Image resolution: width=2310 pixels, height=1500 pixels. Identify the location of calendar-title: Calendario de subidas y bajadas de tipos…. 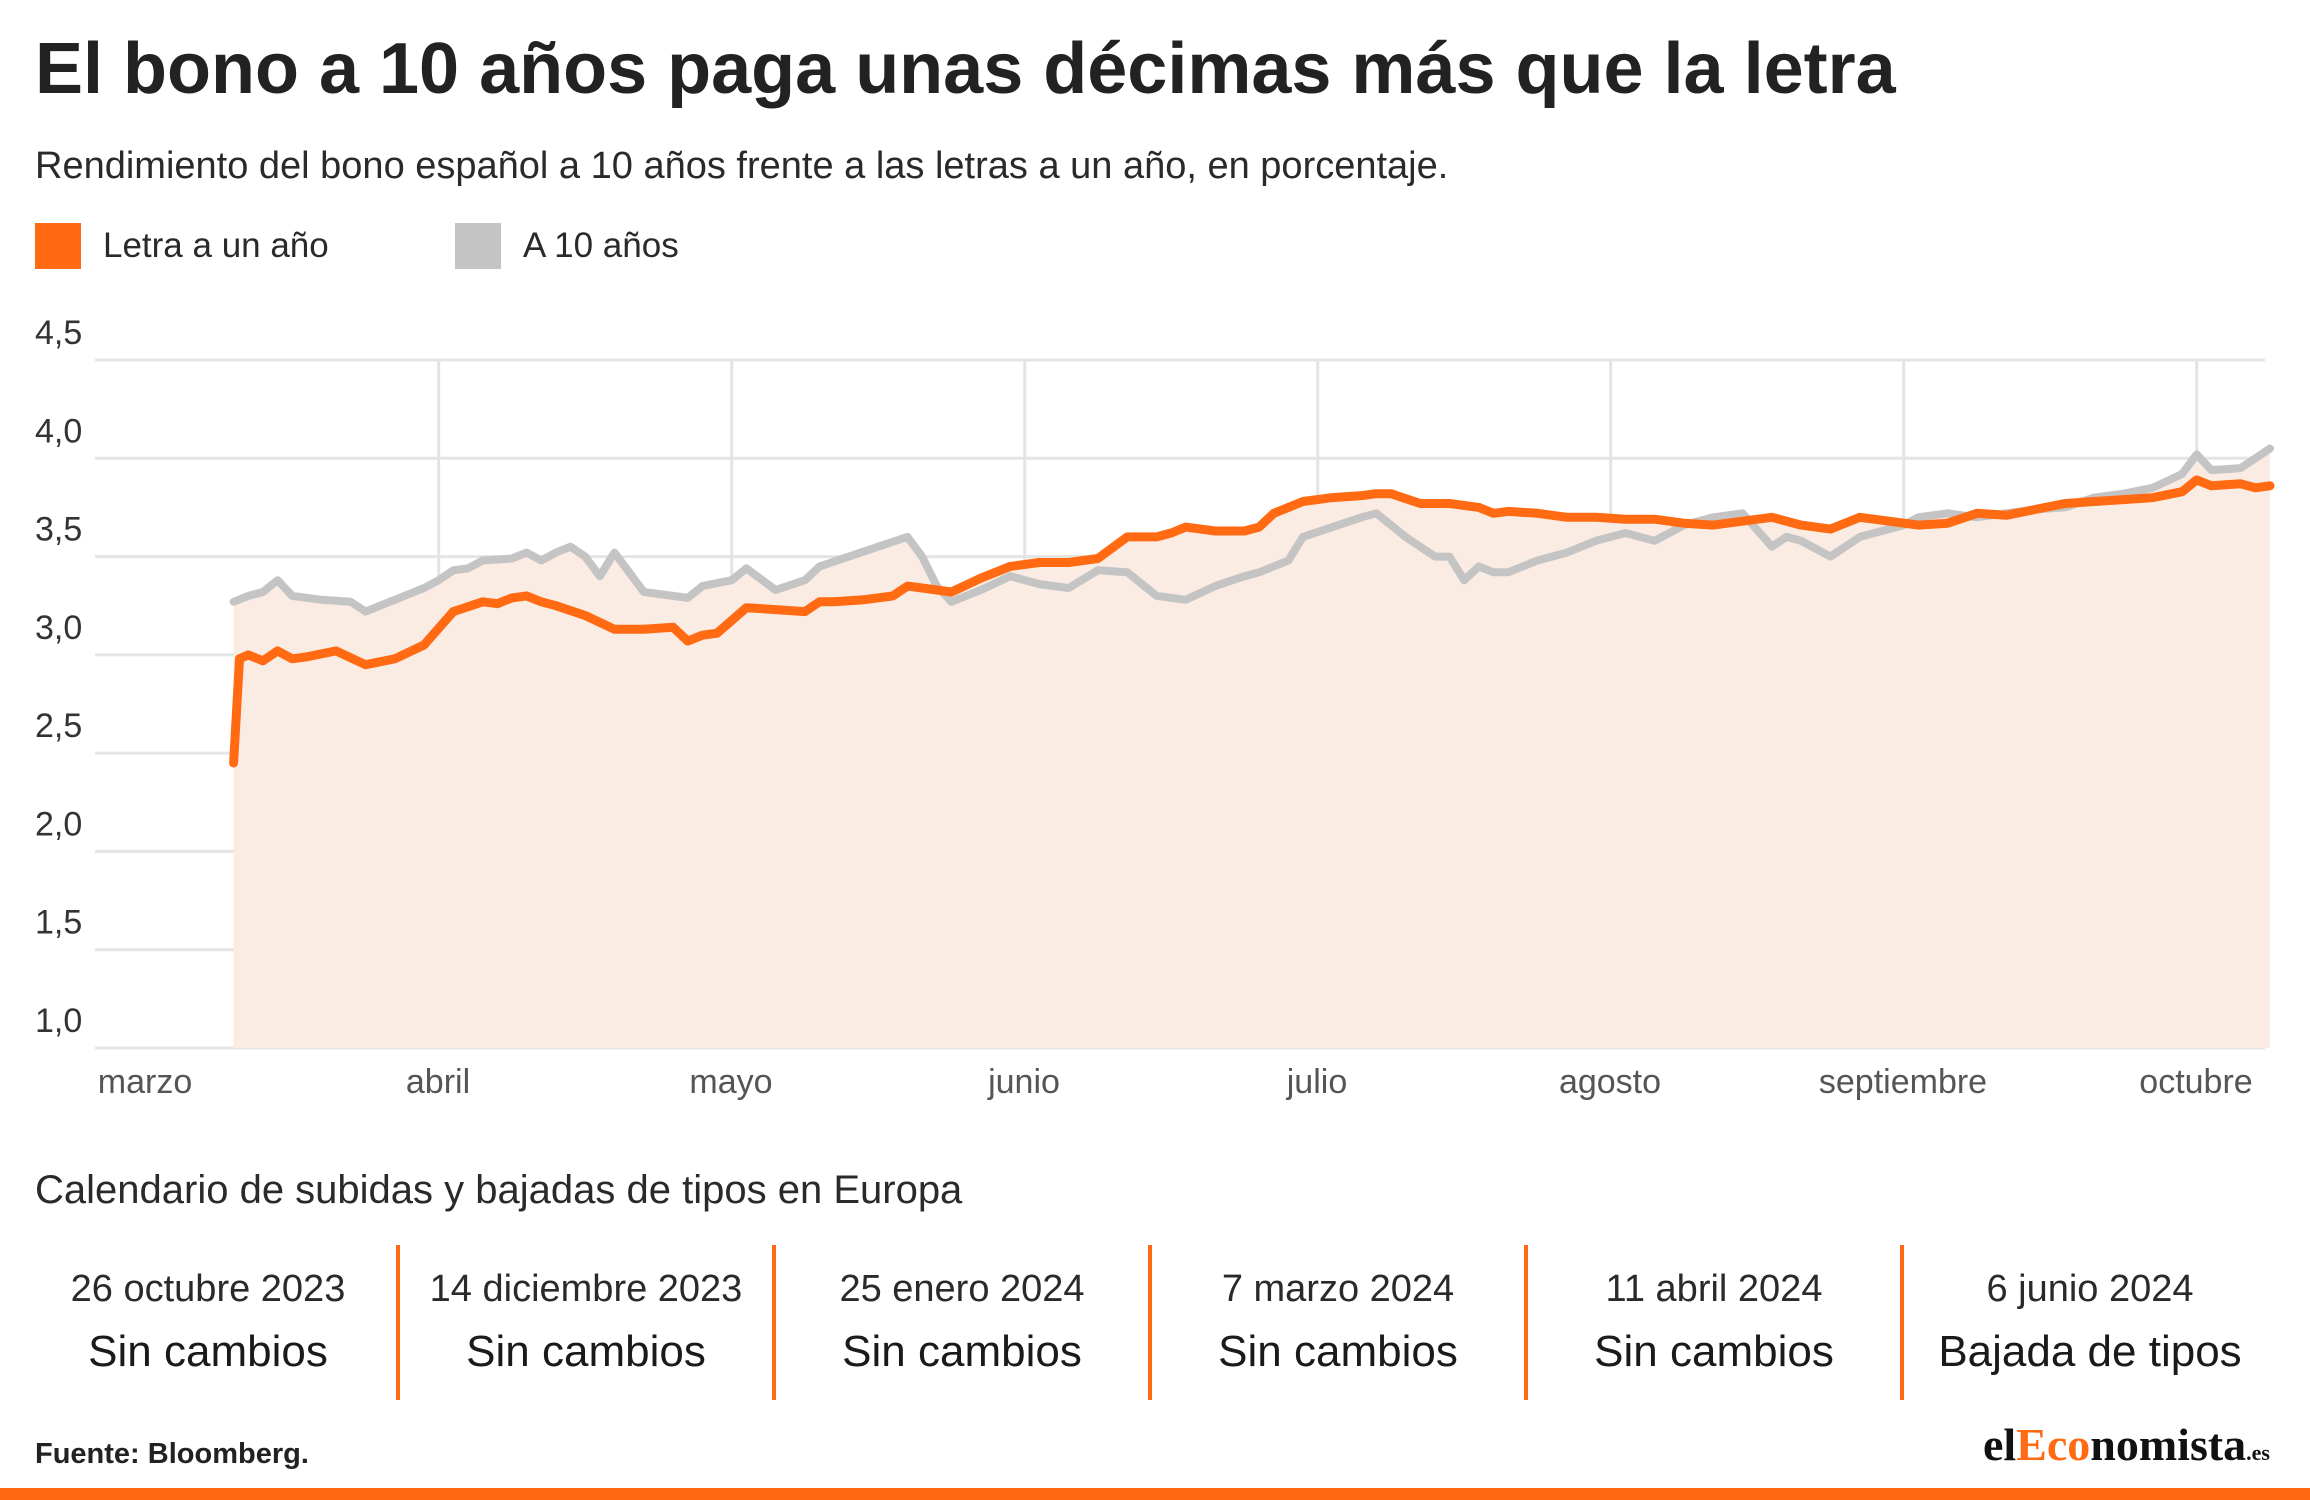
(499, 1190).